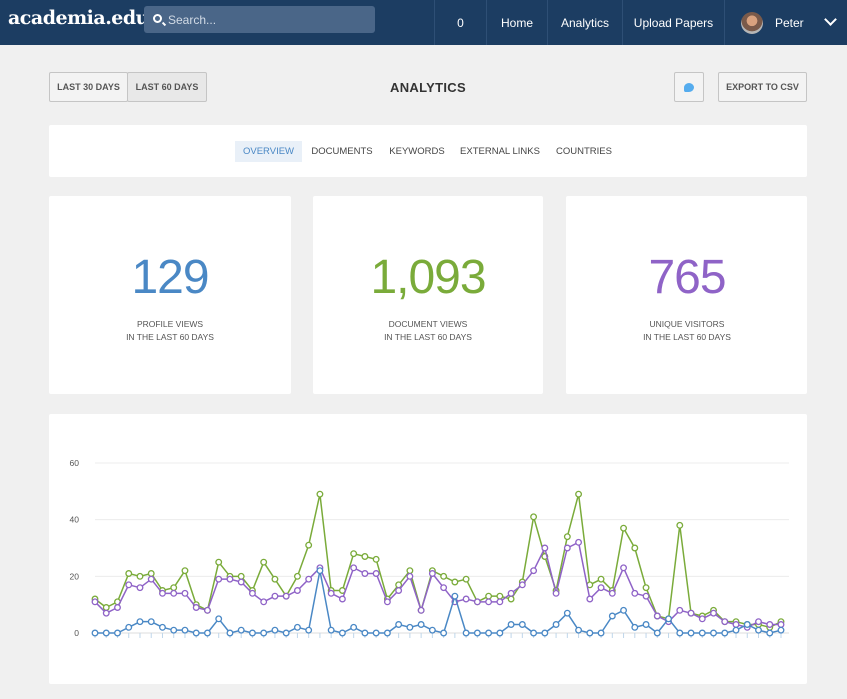 This screenshot has height=699, width=847. Describe the element at coordinates (428, 337) in the screenshot. I see `document-views-label-line2: IN THE LAST 60 DAYS` at that location.